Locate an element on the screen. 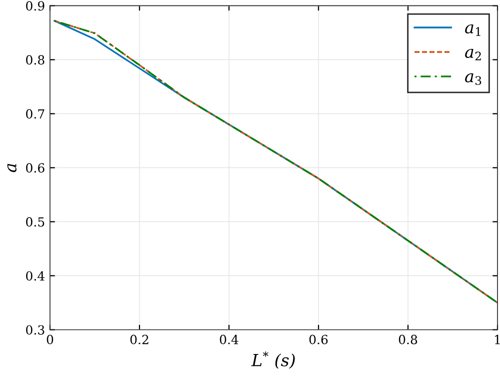  y-tick-label: 0.3 is located at coordinates (35, 330).